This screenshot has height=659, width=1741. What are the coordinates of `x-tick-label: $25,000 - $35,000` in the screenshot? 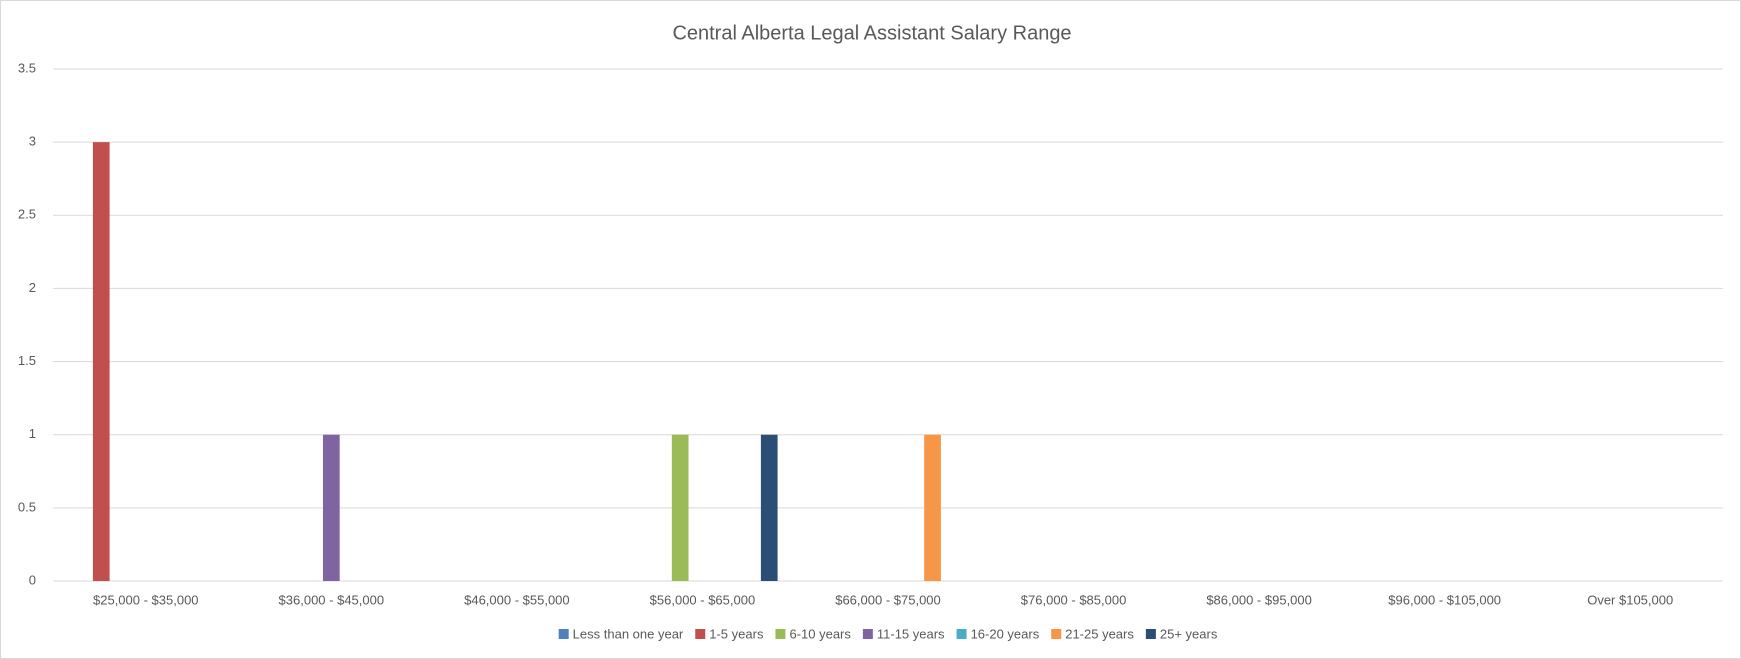 It's located at (146, 599).